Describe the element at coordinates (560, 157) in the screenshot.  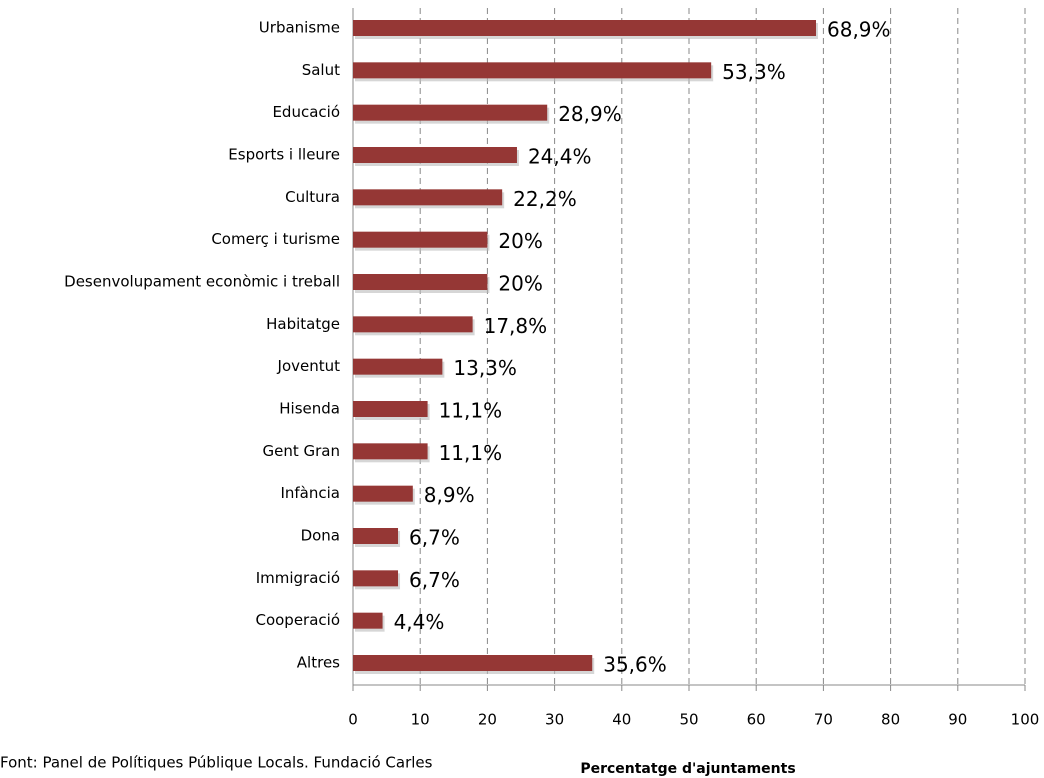
I see `data-label: 24,4%` at that location.